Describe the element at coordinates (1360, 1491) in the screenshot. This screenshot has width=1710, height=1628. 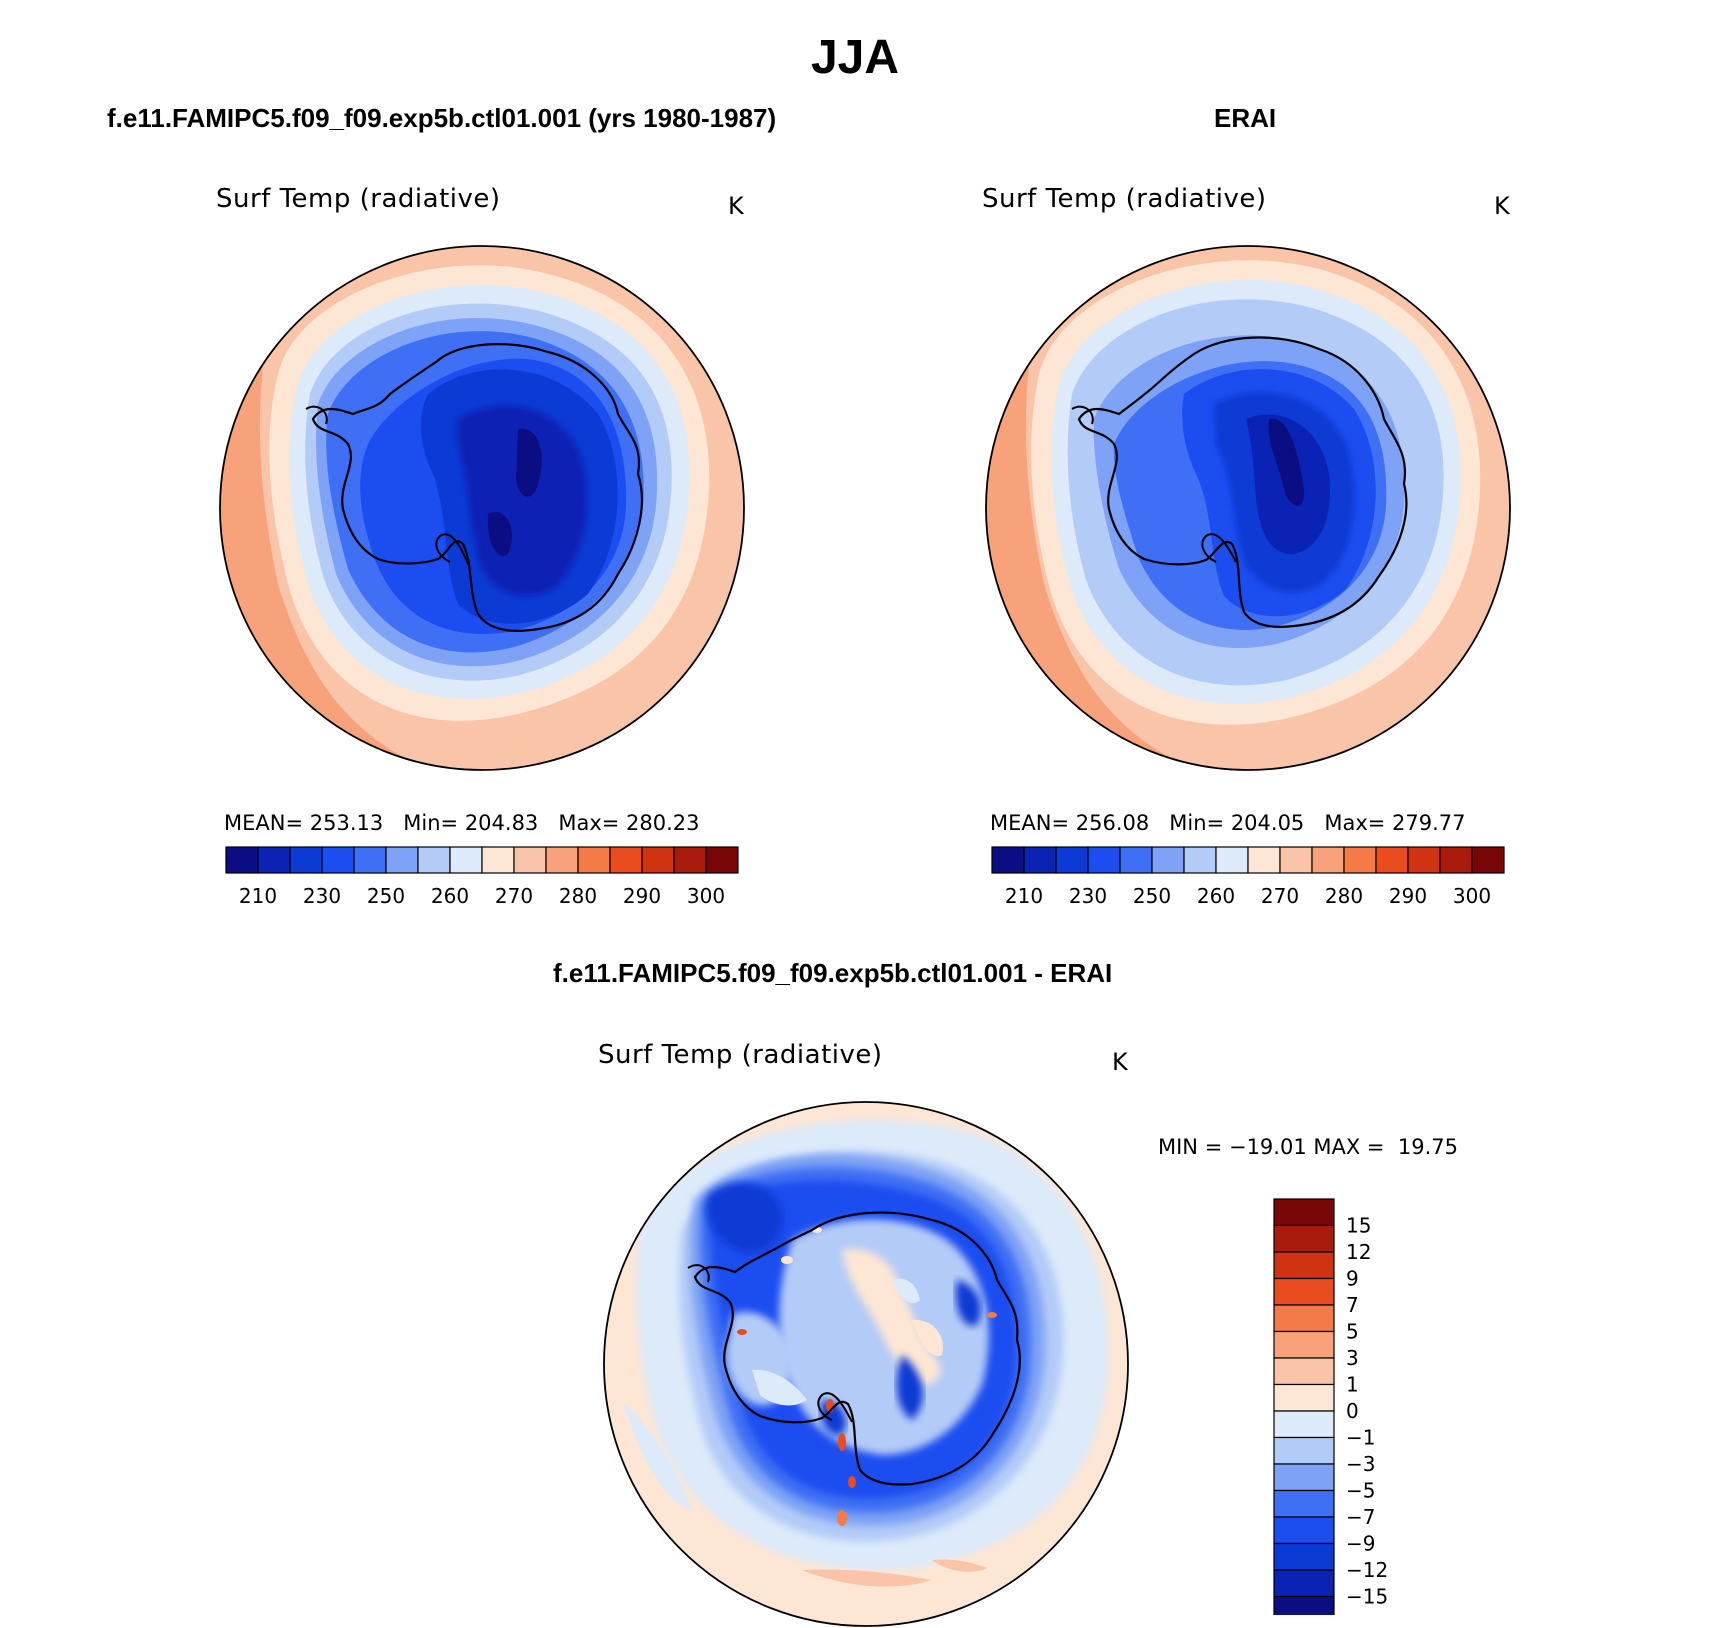
I see `colorbar-tick-label: −5` at that location.